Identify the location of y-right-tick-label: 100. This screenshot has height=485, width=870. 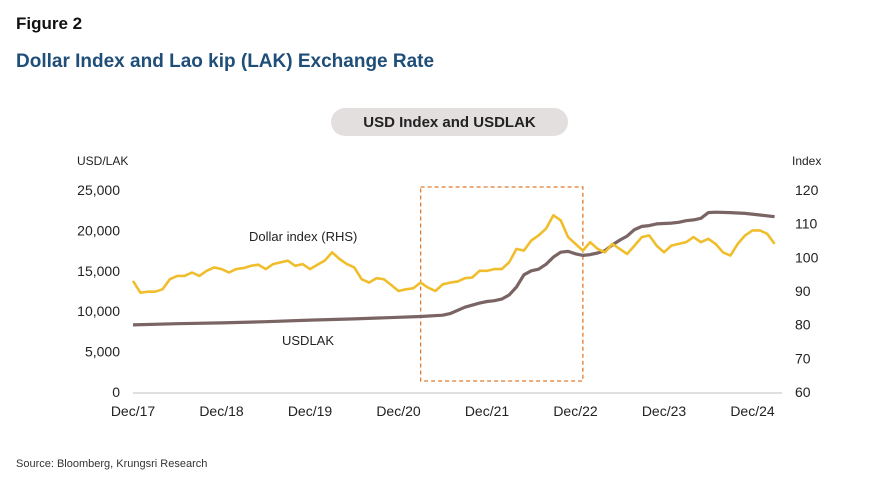
(807, 257).